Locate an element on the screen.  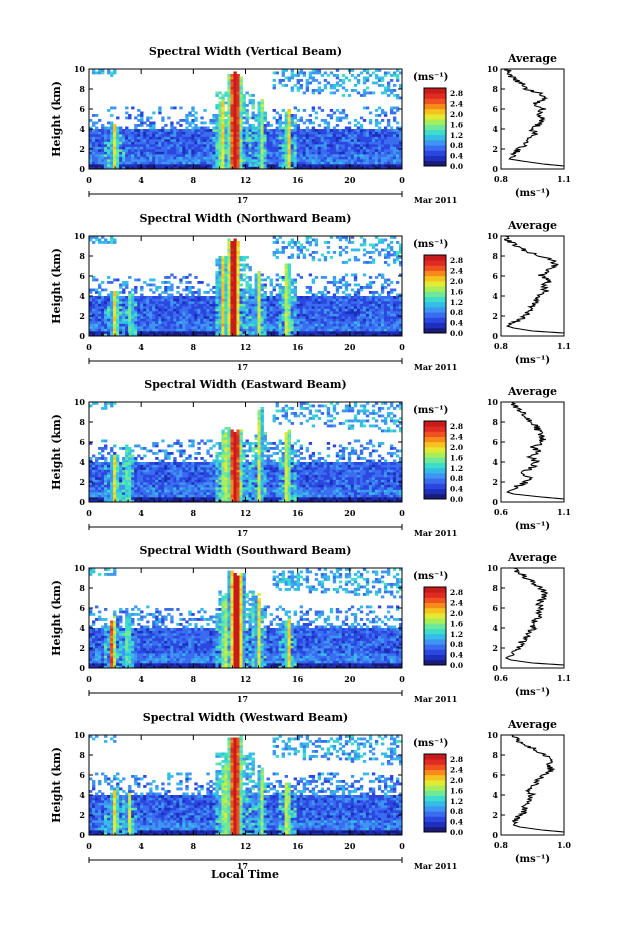
avg-x-tick-label: 0.8 is located at coordinates (501, 179).